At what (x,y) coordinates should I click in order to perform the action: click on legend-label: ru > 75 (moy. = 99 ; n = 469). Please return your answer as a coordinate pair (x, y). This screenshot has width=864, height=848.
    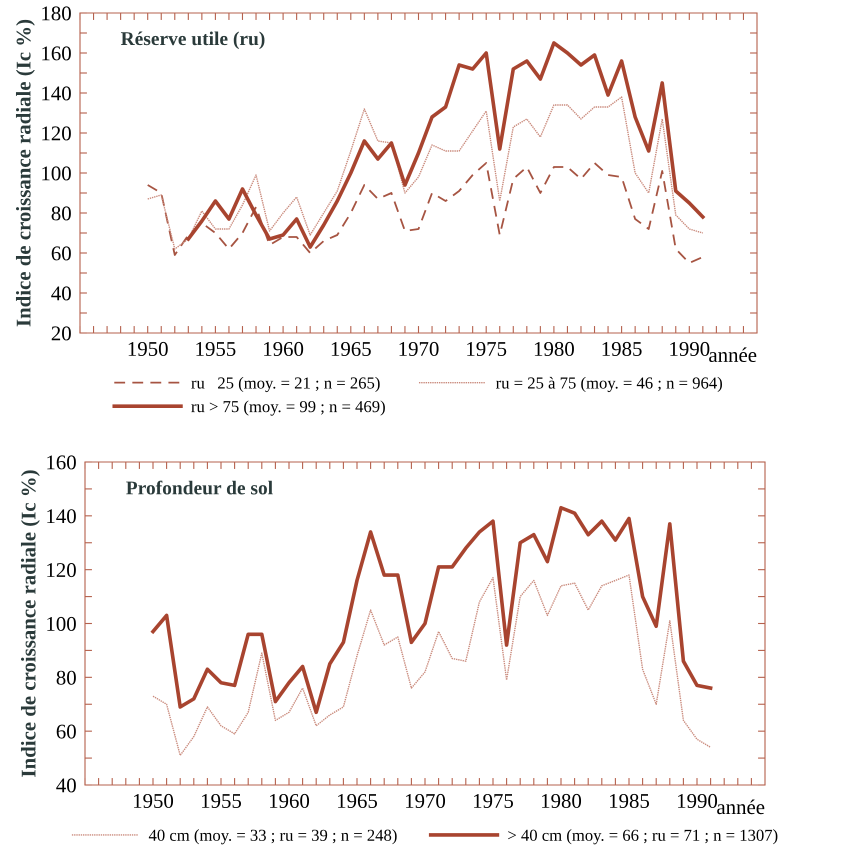
    Looking at the image, I should click on (288, 408).